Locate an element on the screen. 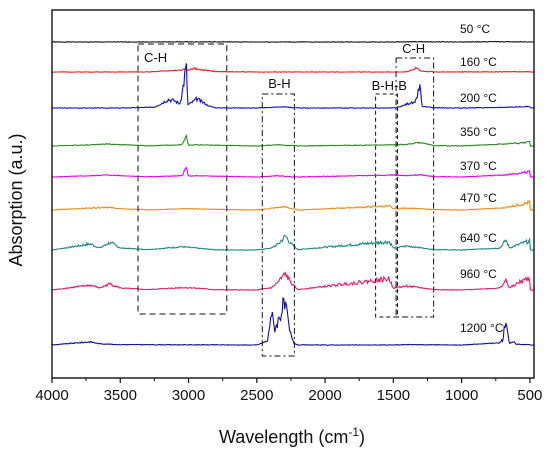 This screenshot has height=458, width=550. x-tick-label-4000: 4000 is located at coordinates (51, 395).